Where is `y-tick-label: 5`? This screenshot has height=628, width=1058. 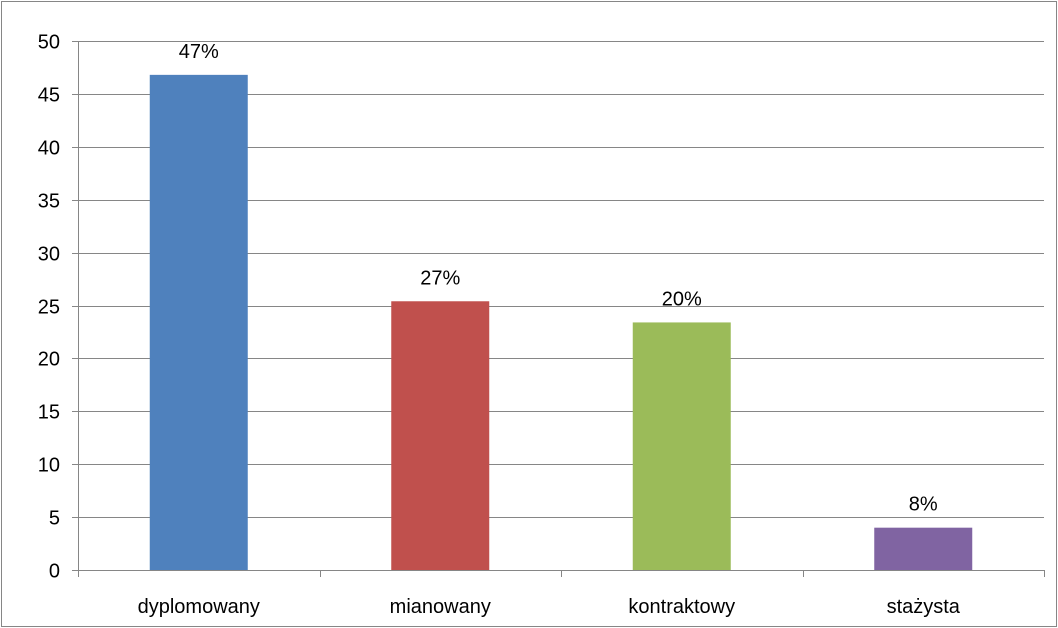 y-tick-label: 5 is located at coordinates (54, 519).